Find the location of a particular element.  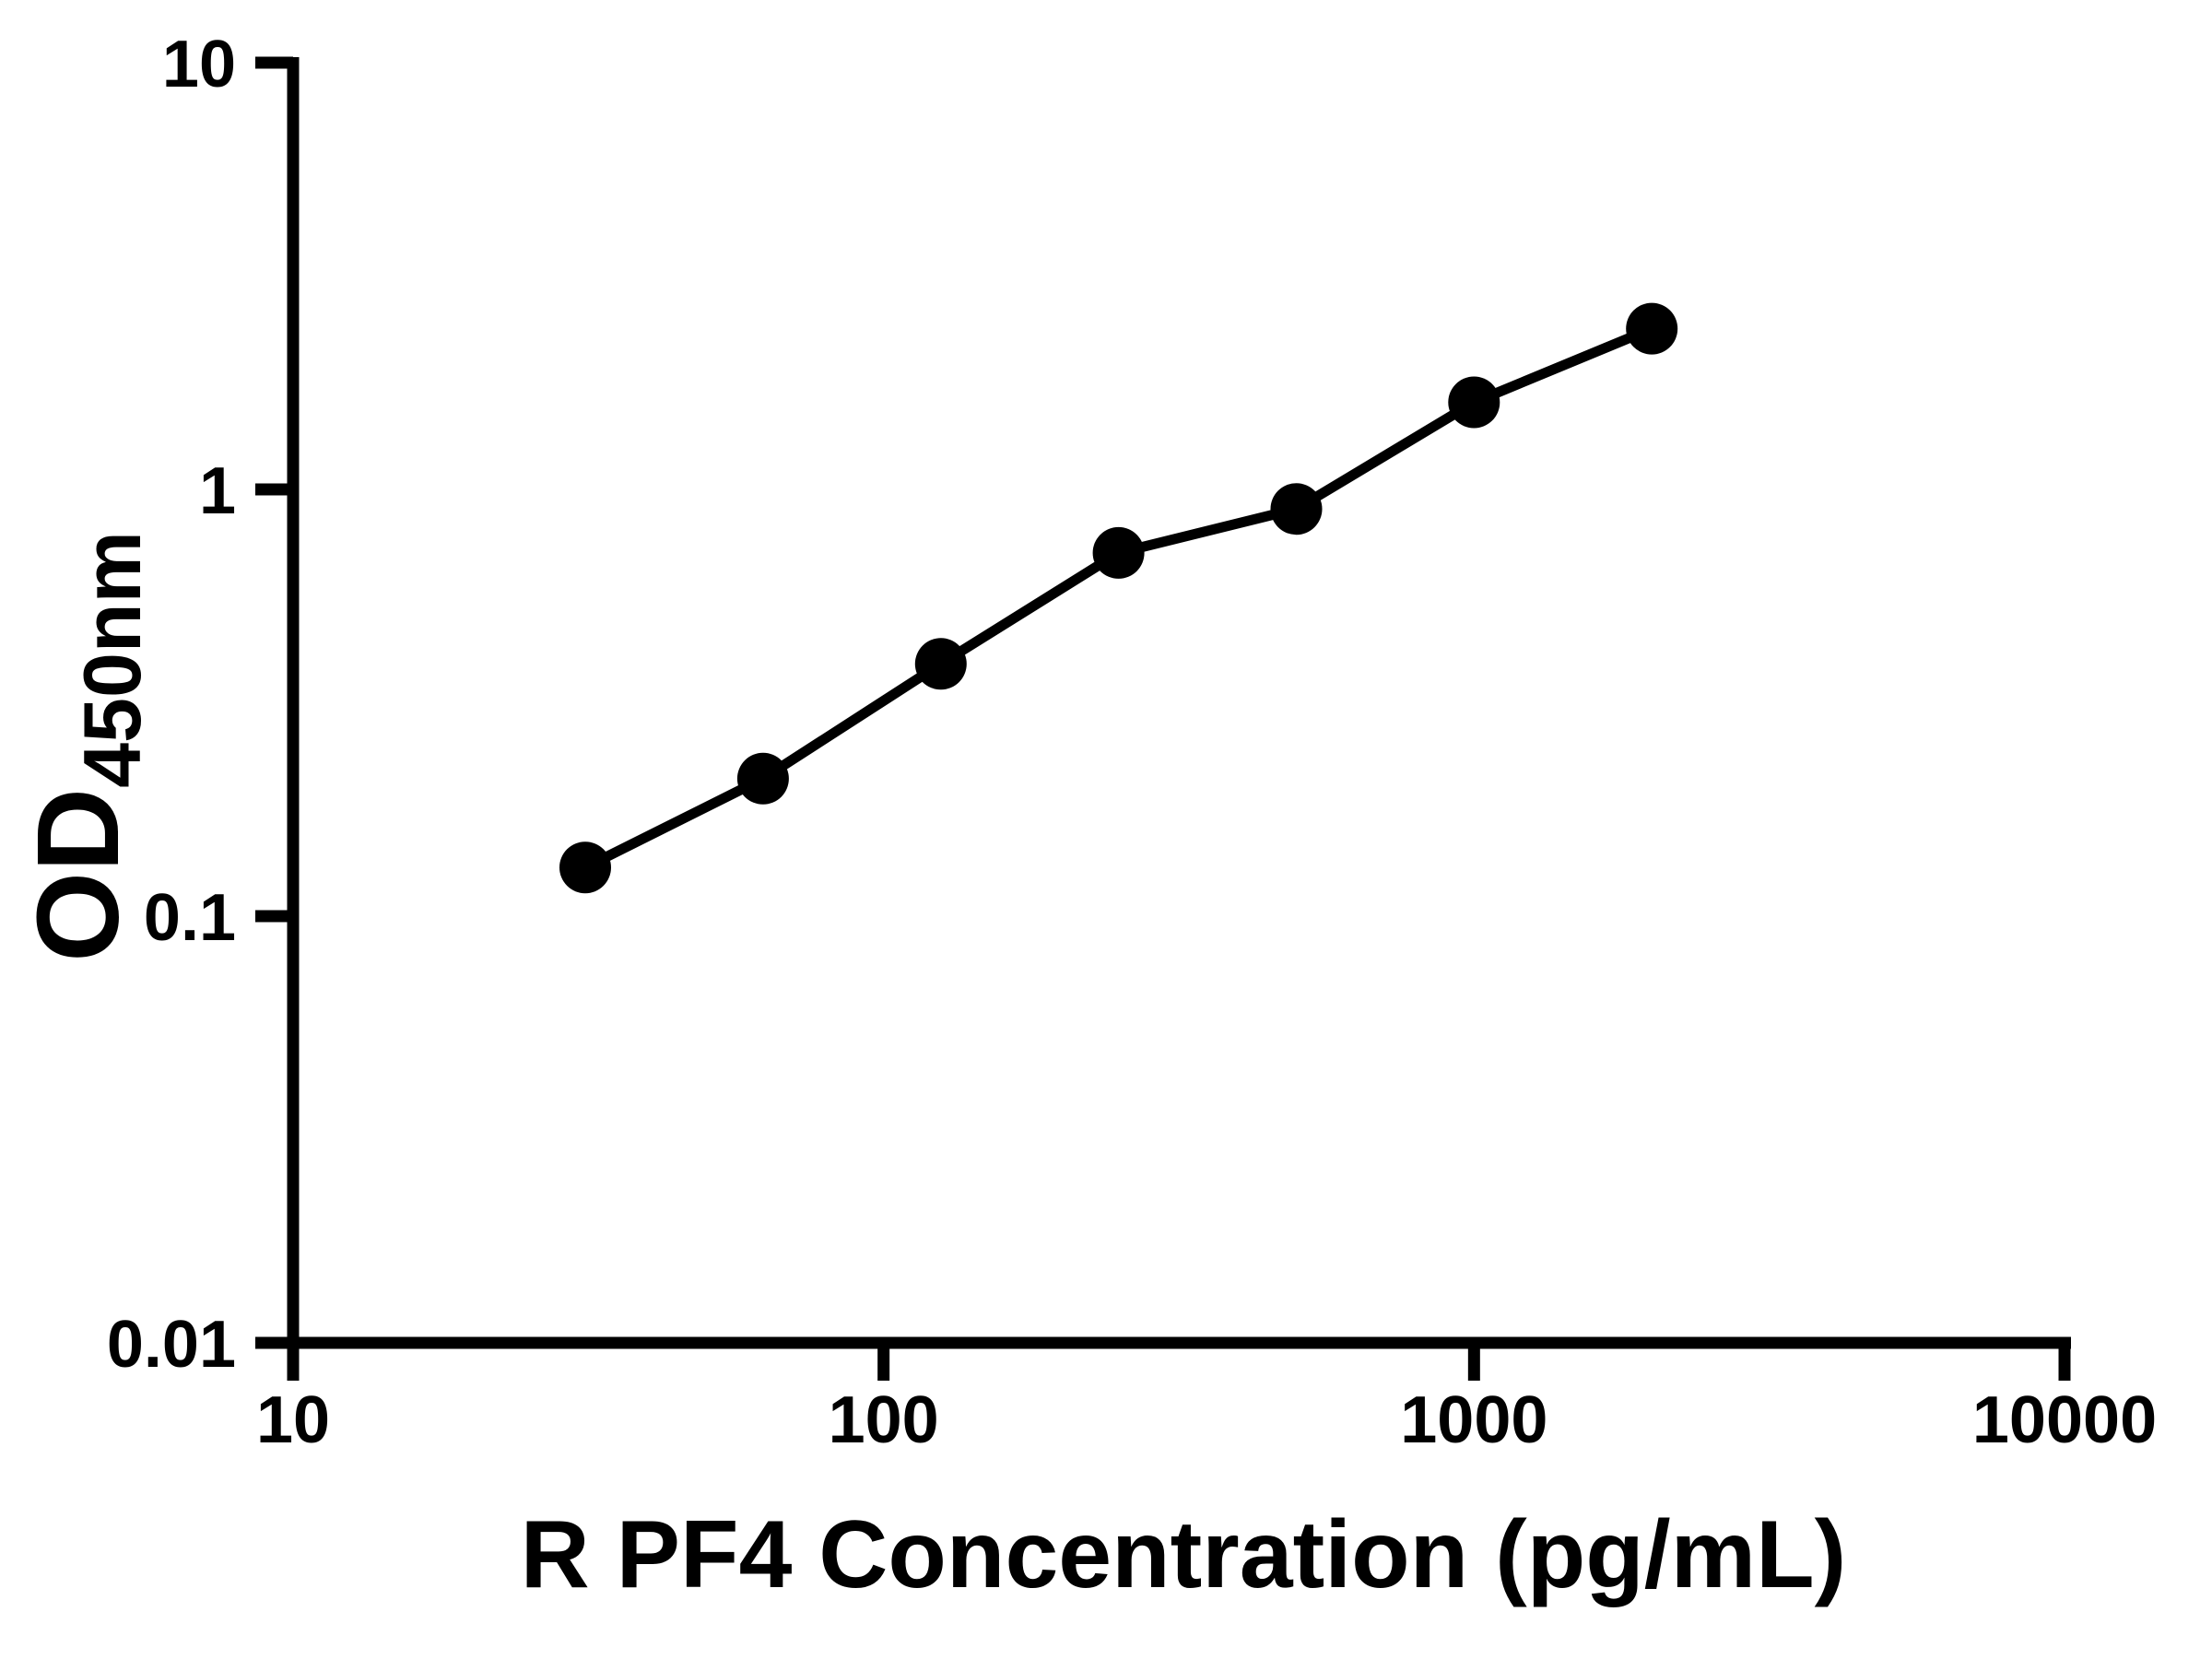

data-point-2000 is located at coordinates (1652, 328).